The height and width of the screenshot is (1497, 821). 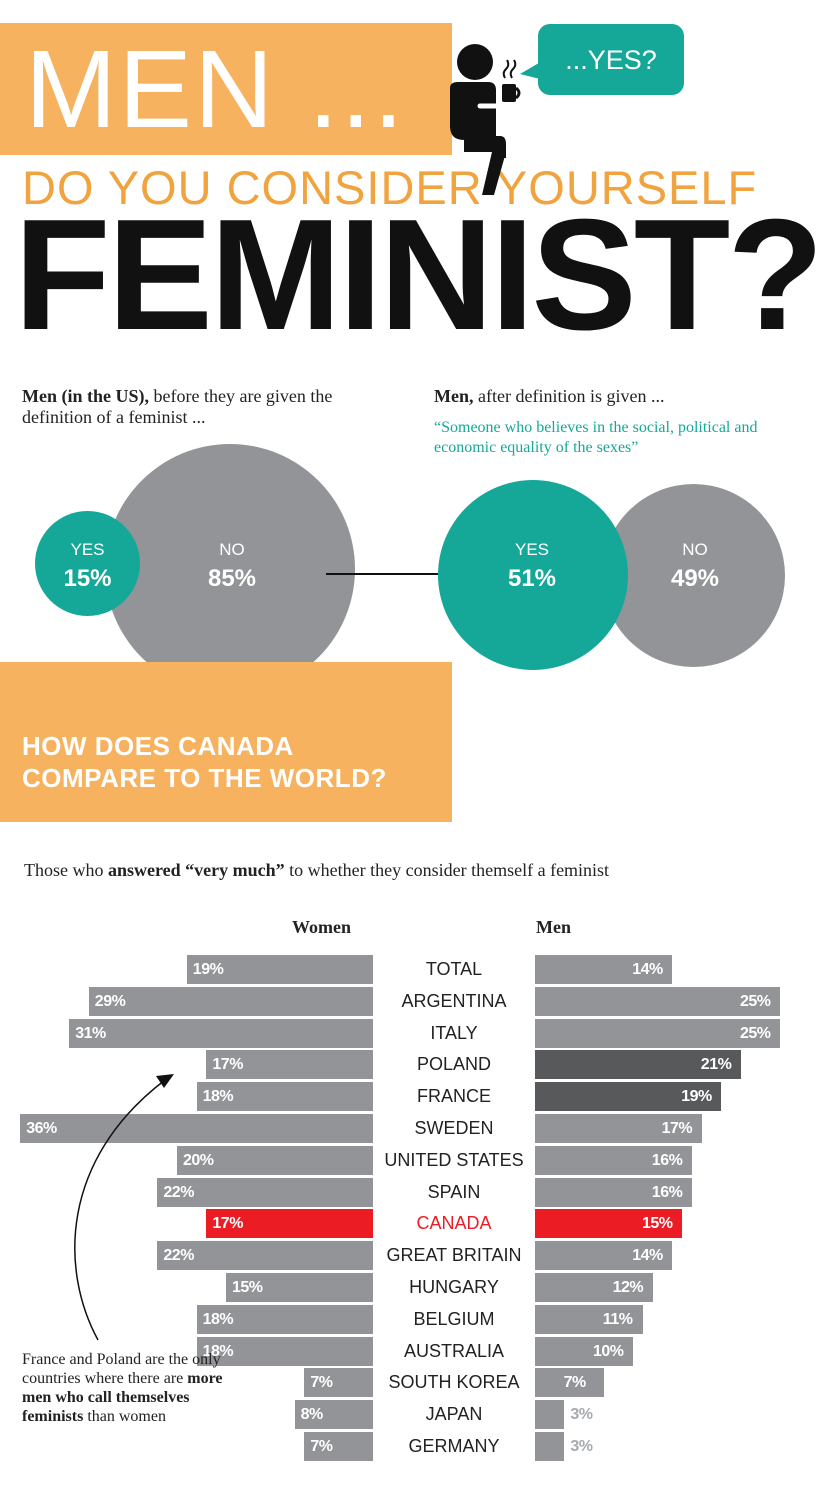 What do you see at coordinates (321, 1446) in the screenshot?
I see `women-value-germany: 7%` at bounding box center [321, 1446].